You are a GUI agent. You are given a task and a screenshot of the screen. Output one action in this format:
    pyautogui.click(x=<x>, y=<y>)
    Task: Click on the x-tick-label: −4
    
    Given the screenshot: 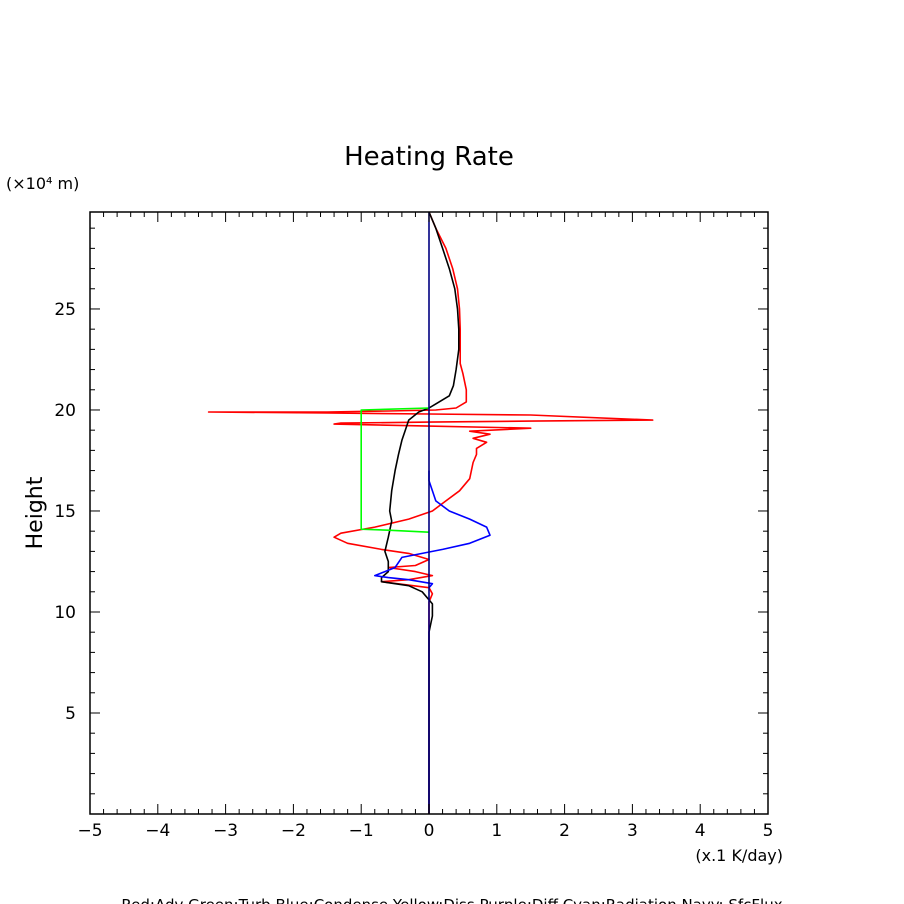 What is the action you would take?
    pyautogui.click(x=157, y=831)
    